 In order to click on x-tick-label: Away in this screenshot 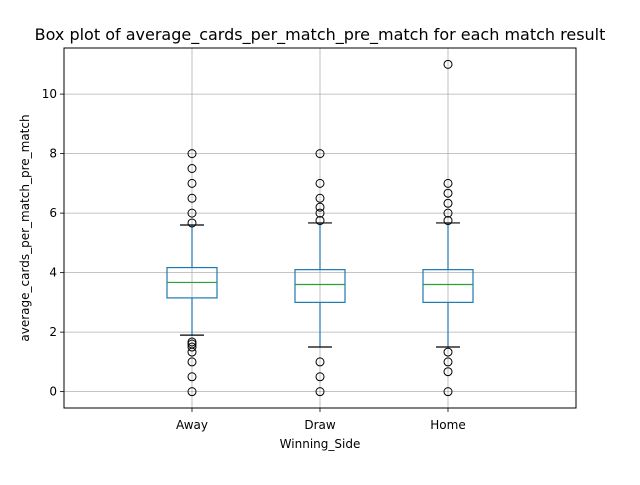, I will do `click(192, 425)`.